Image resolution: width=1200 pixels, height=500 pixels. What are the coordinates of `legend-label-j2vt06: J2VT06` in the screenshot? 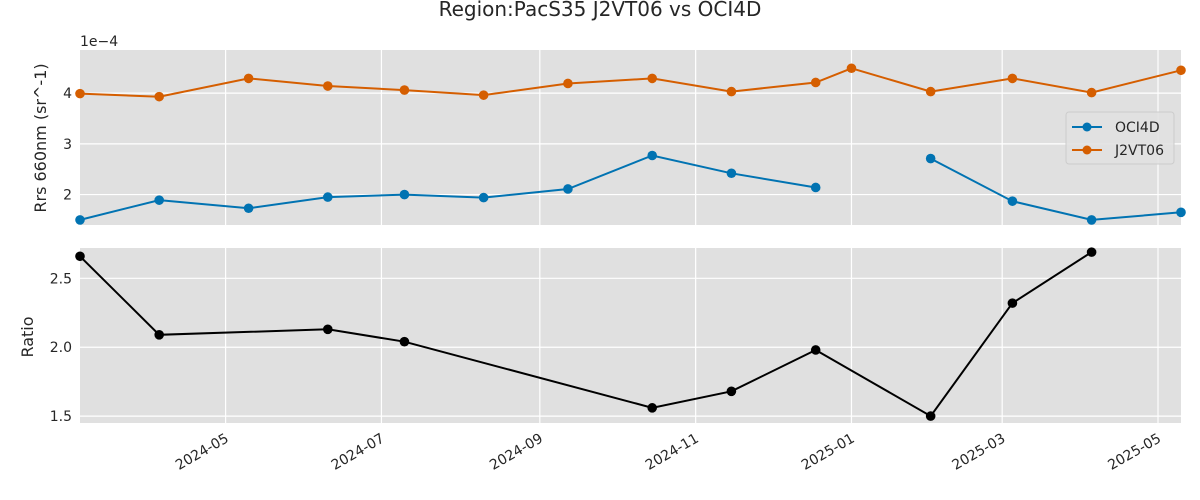 It's located at (1139, 151).